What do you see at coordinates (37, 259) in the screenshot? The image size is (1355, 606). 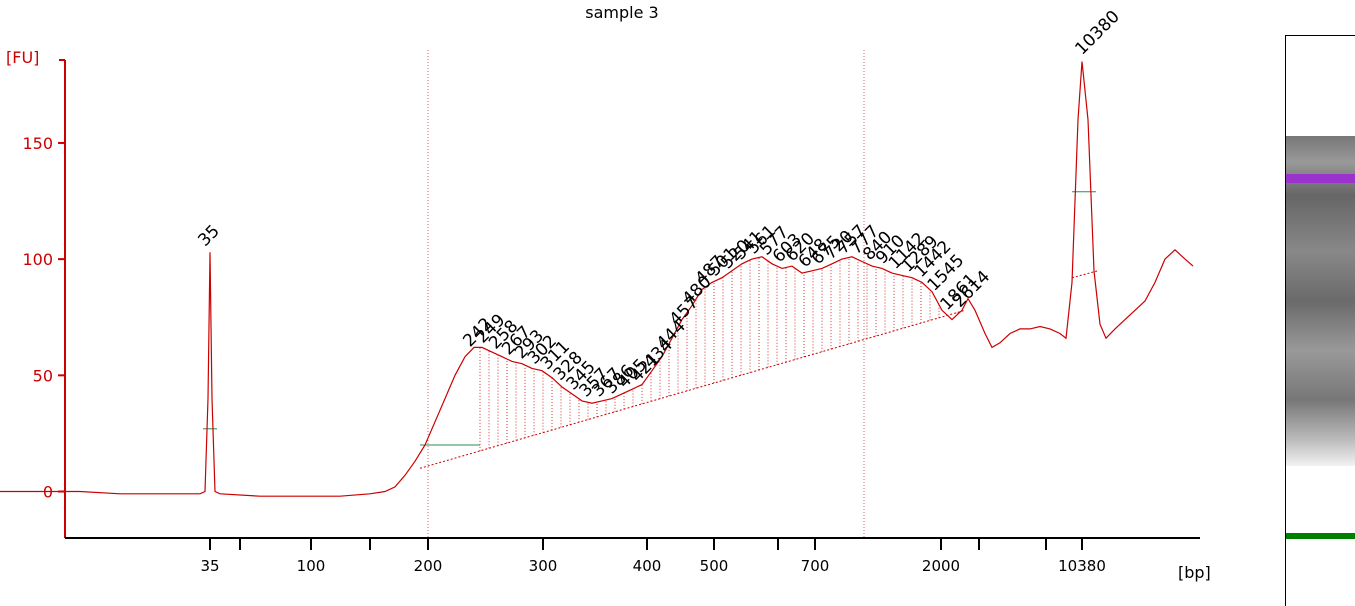 I see `y-tick-label: 100` at bounding box center [37, 259].